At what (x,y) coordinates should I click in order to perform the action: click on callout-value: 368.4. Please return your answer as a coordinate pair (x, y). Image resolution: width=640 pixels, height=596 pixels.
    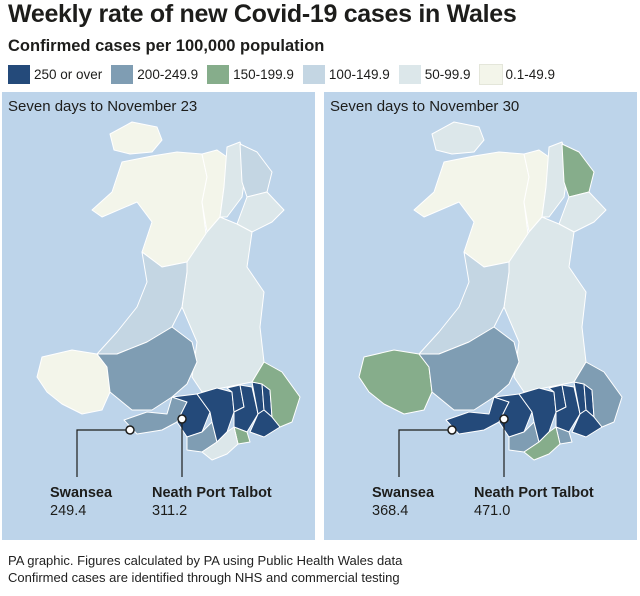
    Looking at the image, I should click on (390, 511).